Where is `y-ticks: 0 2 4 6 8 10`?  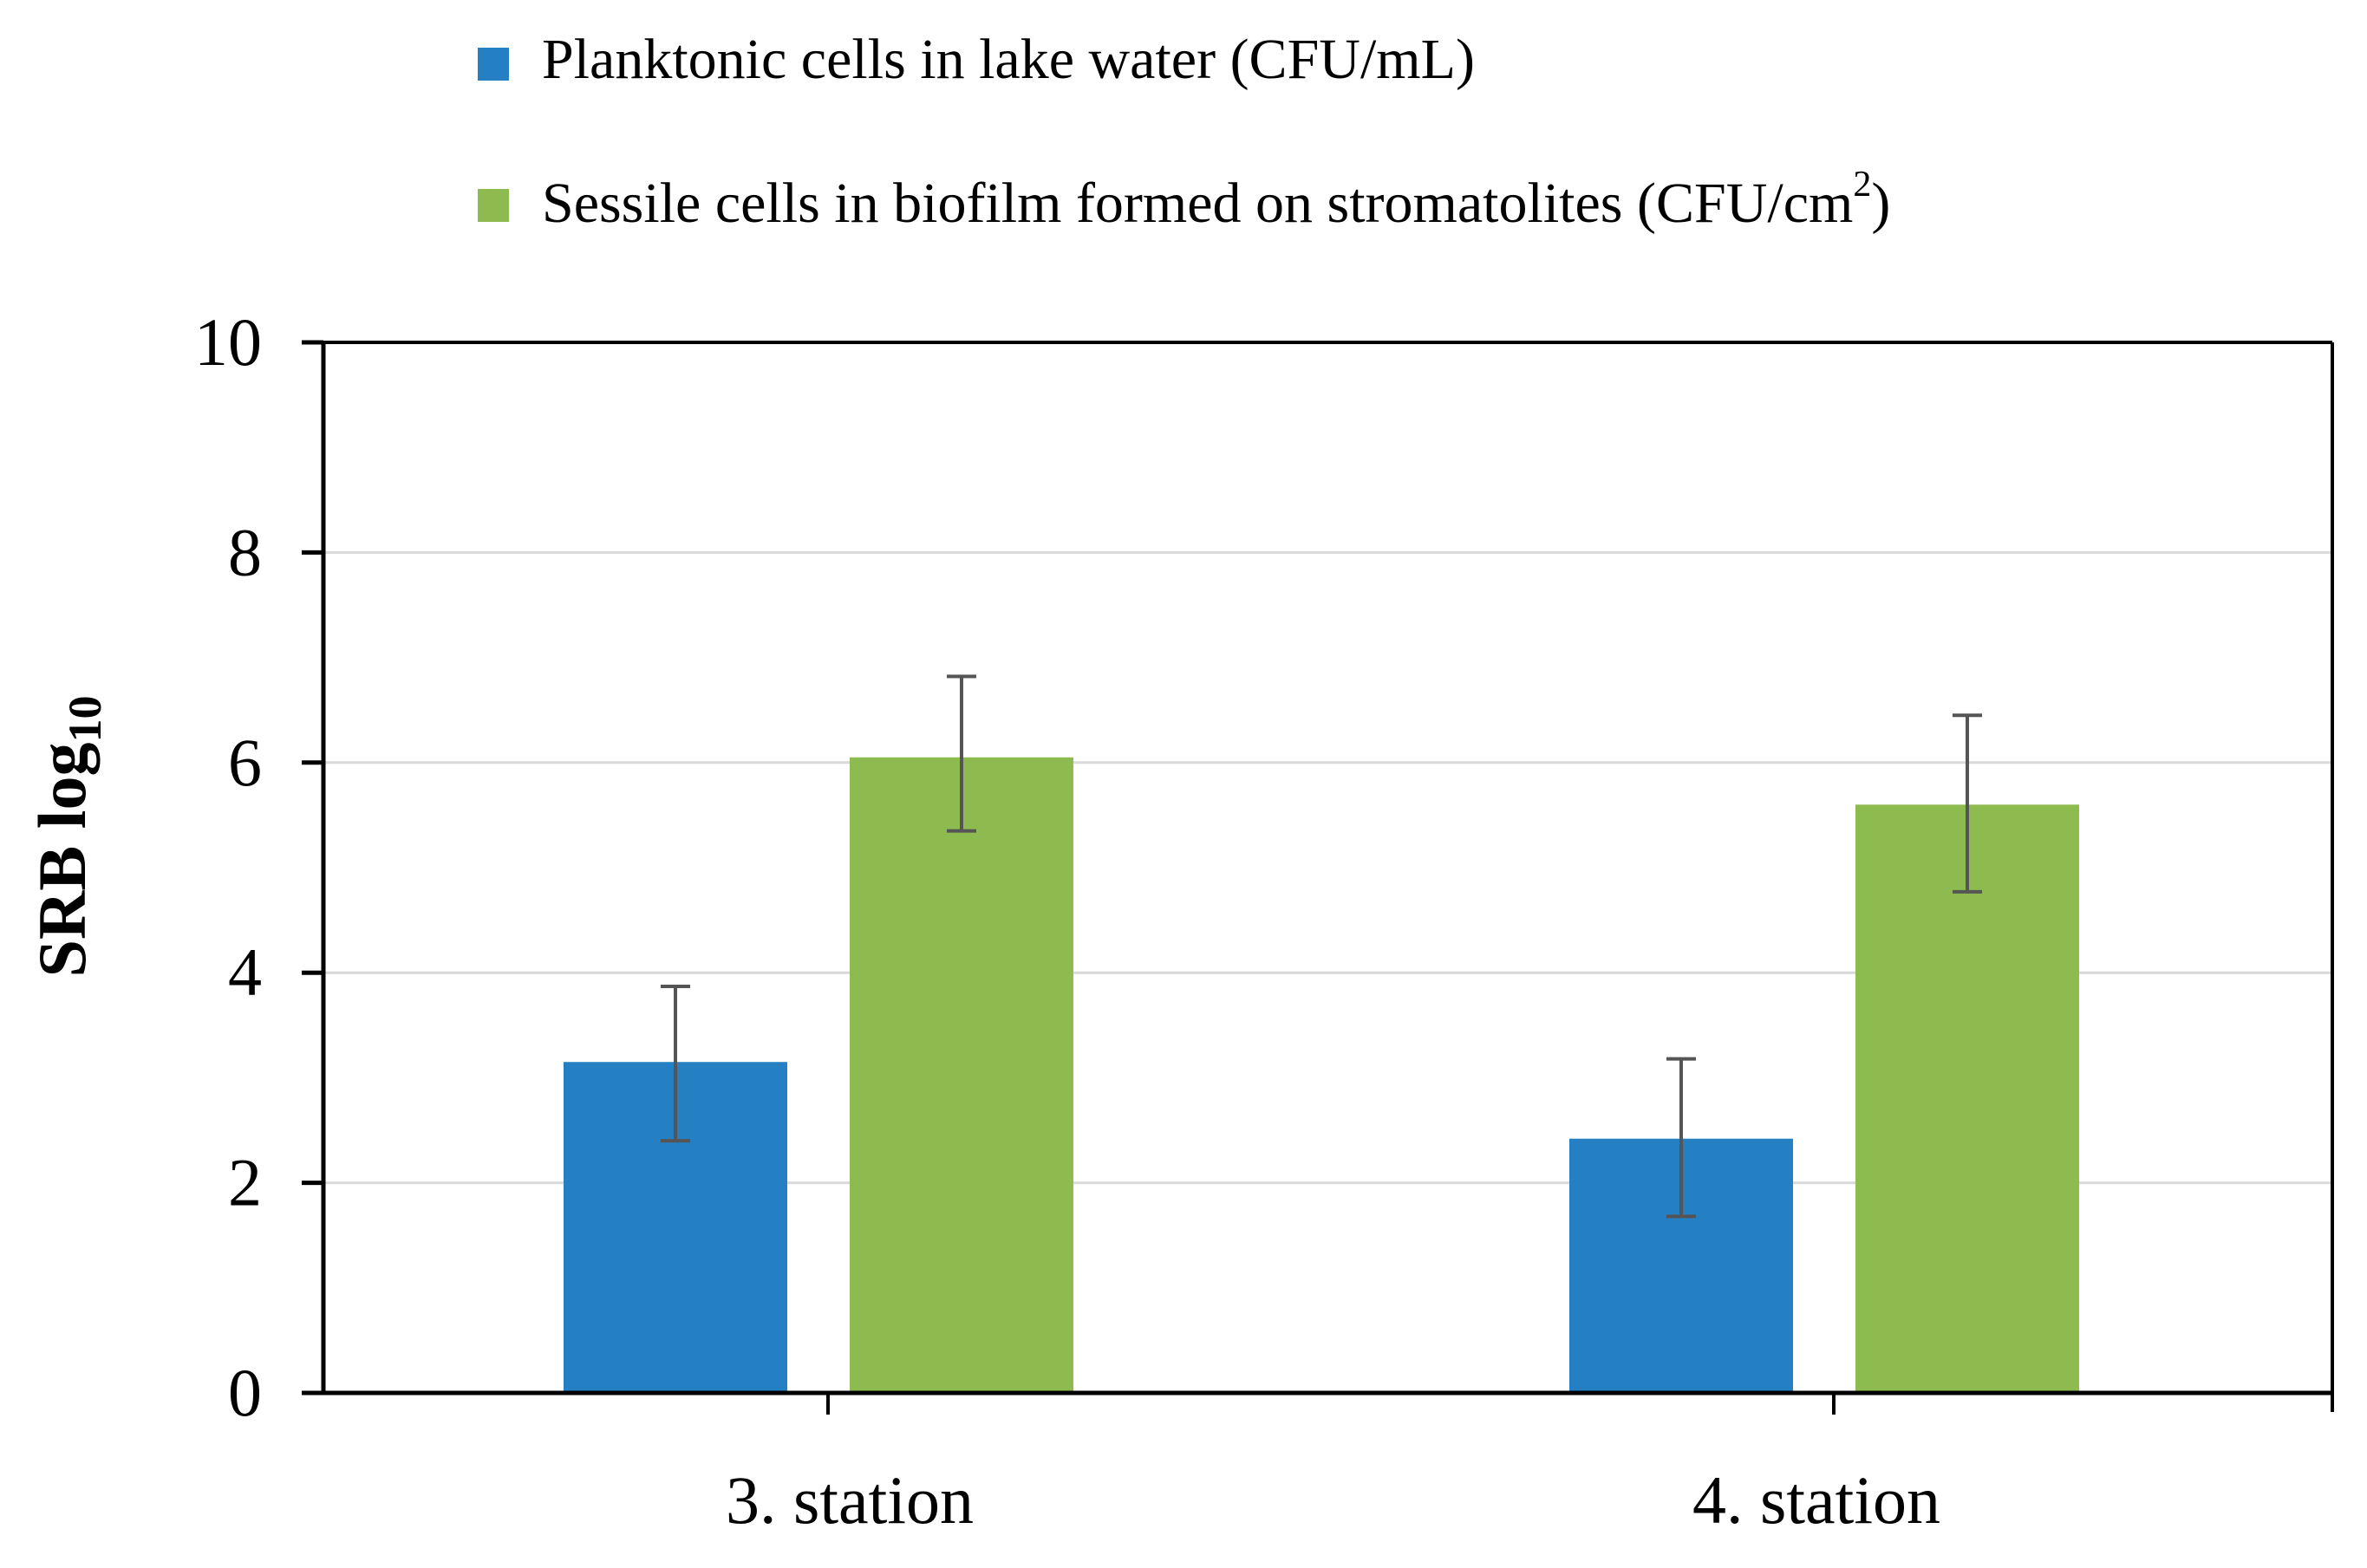
y-ticks: 0 2 4 6 8 10 is located at coordinates (258, 867).